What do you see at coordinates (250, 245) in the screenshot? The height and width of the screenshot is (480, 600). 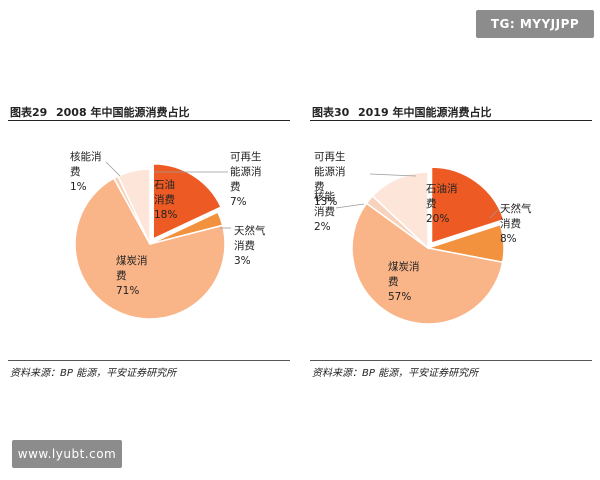 I see `slice-label-gas: 天然气消费 3%` at bounding box center [250, 245].